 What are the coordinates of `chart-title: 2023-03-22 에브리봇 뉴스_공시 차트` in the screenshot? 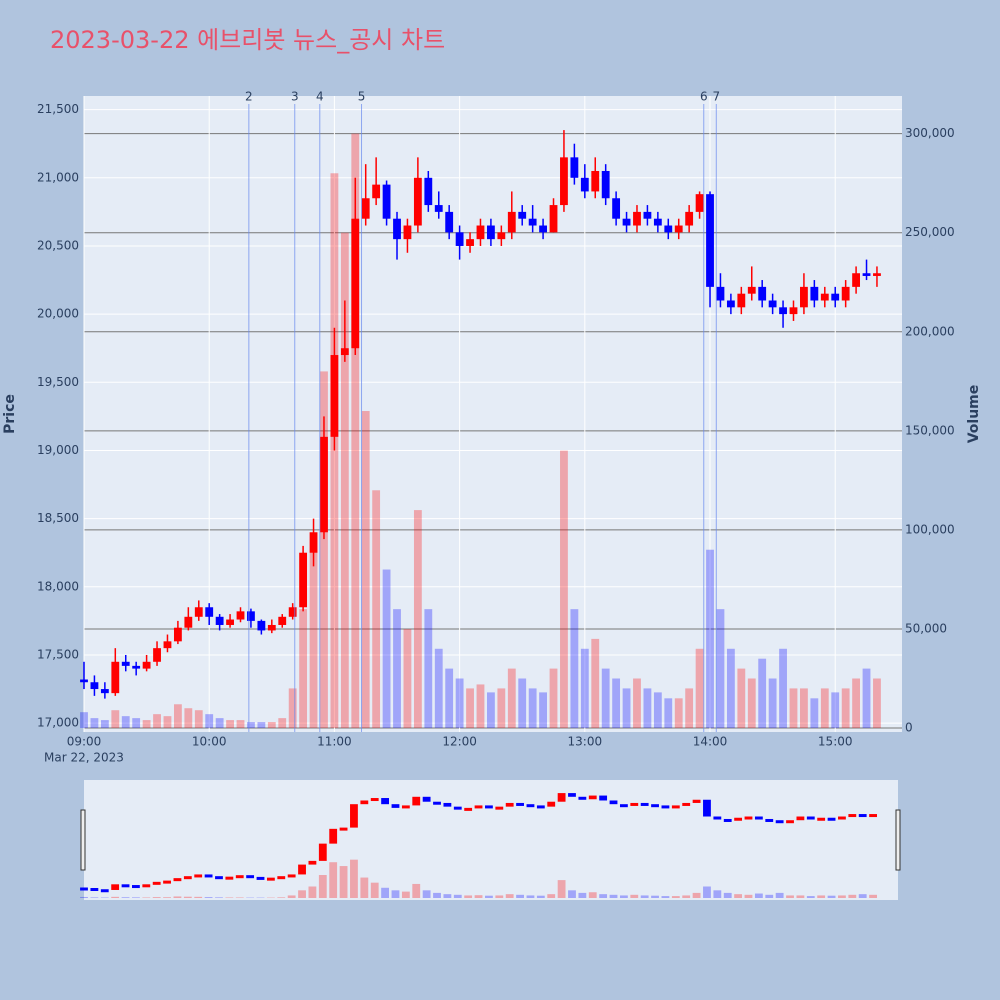 It's located at (247, 40).